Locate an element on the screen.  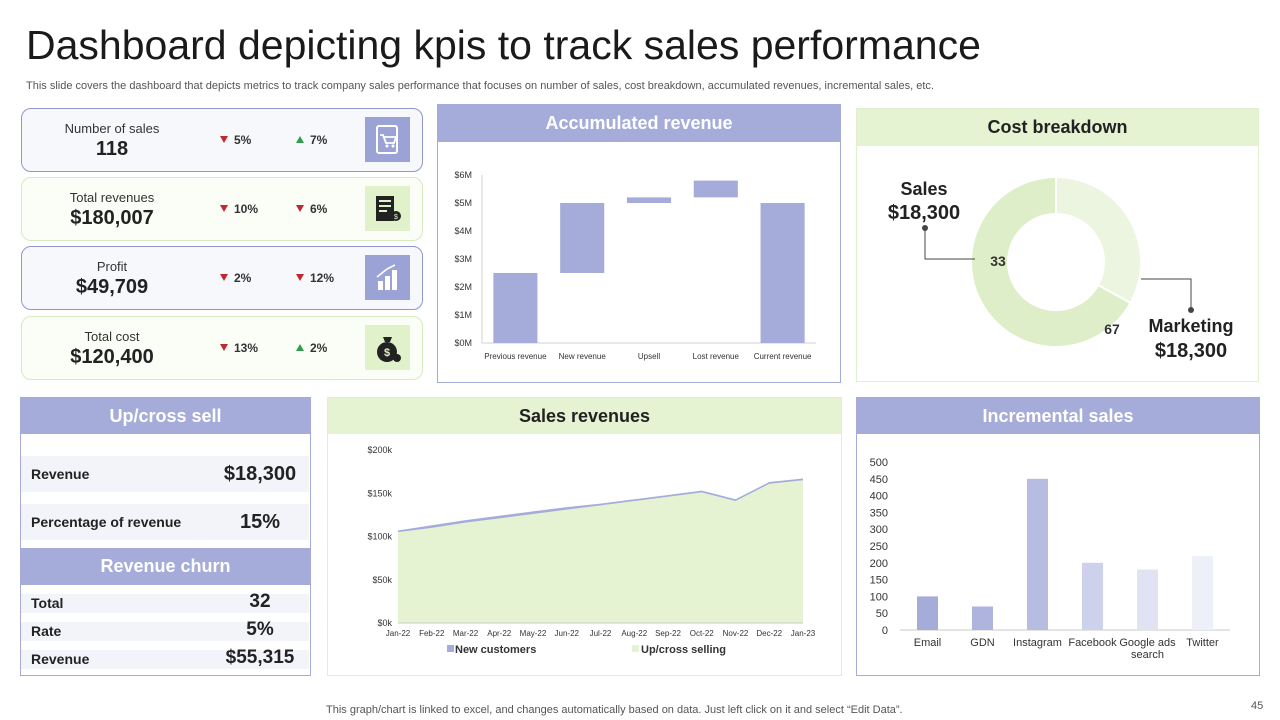
kpi-change-1-value: 2% is located at coordinates (243, 278).